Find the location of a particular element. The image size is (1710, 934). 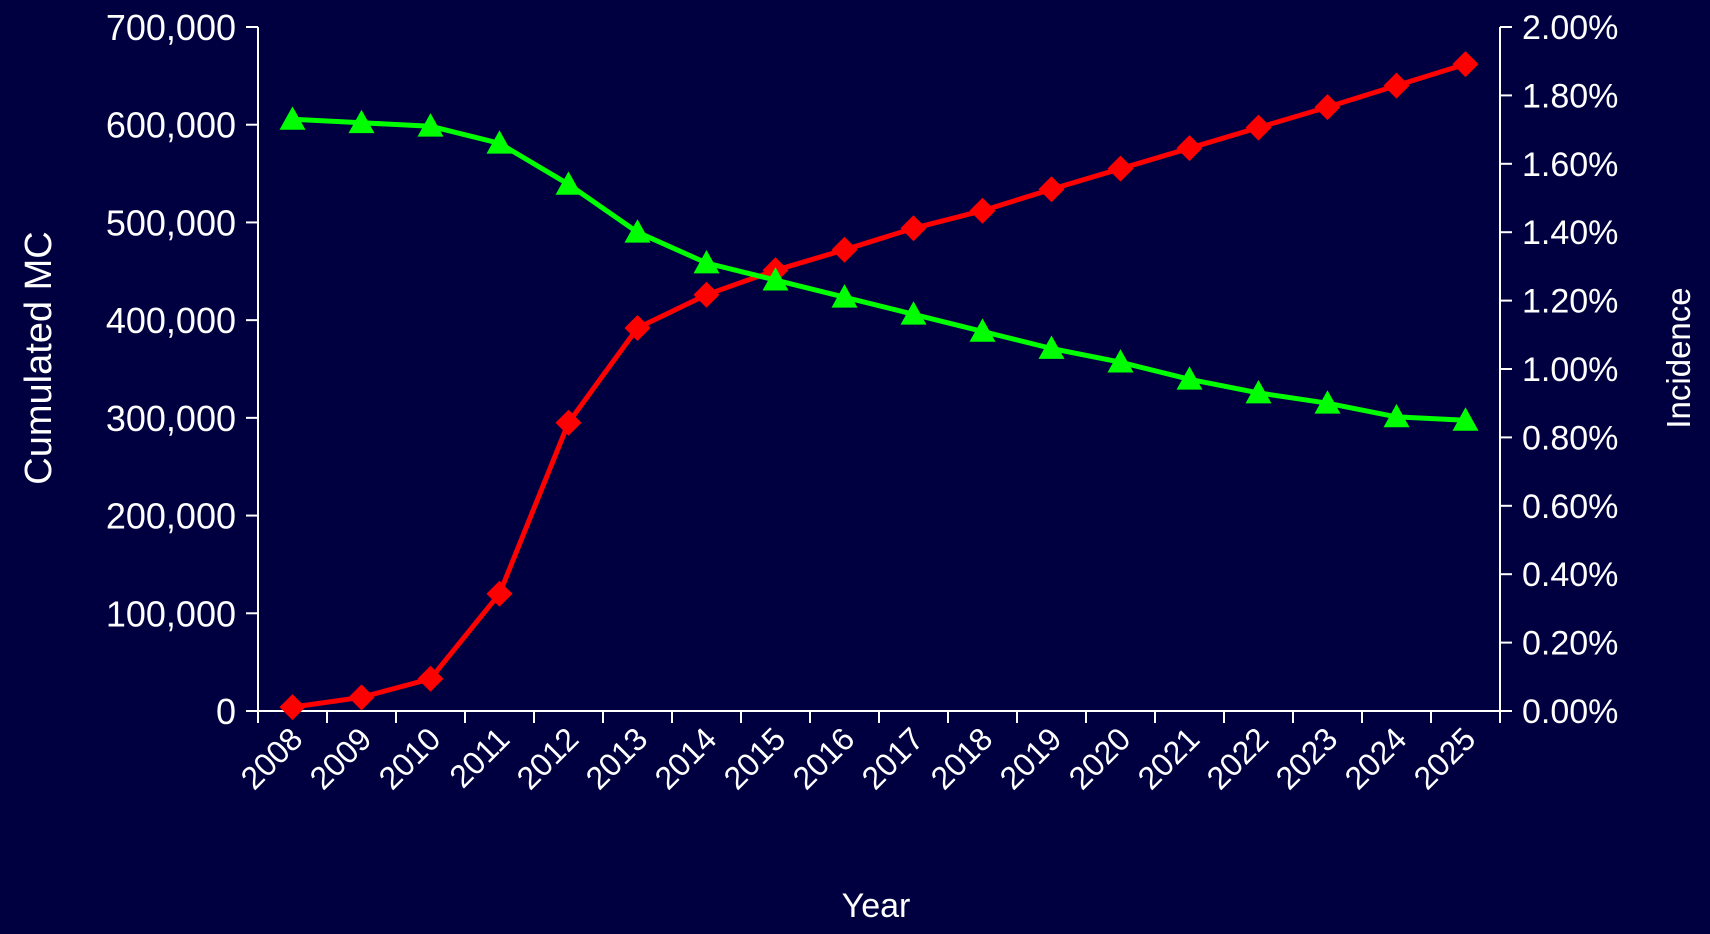

y-right-tick-label: 0.00% is located at coordinates (1570, 712).